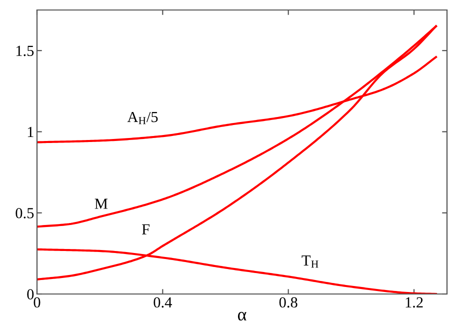  Describe the element at coordinates (288, 302) in the screenshot. I see `x-tick-label: 0.8` at that location.